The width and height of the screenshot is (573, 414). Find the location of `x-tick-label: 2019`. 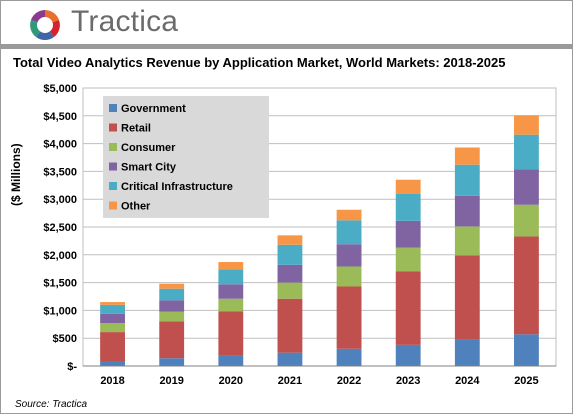

x-tick-label: 2019 is located at coordinates (171, 381).